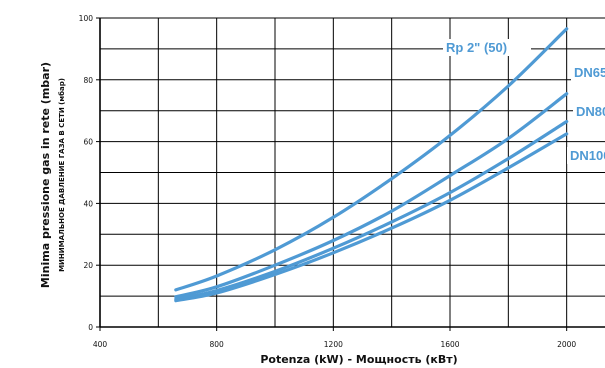 The width and height of the screenshot is (605, 368). Describe the element at coordinates (88, 80) in the screenshot. I see `y-tick-label: 80` at that location.